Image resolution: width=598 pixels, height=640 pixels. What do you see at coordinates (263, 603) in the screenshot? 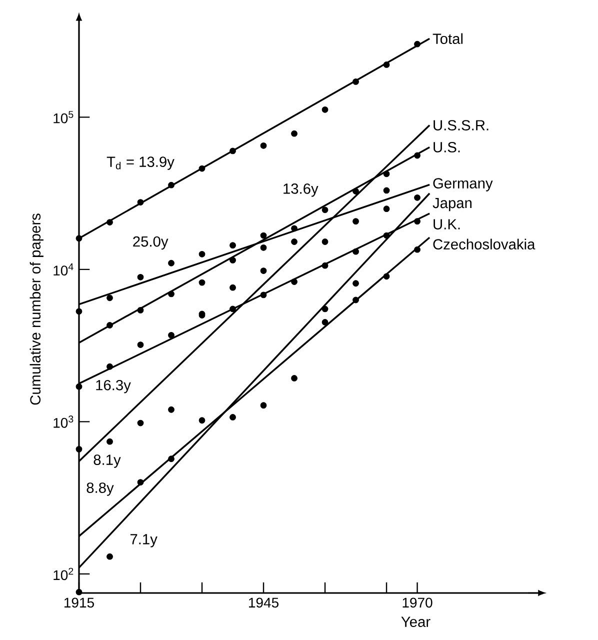
I see `x-tick-label: 1945` at bounding box center [263, 603].